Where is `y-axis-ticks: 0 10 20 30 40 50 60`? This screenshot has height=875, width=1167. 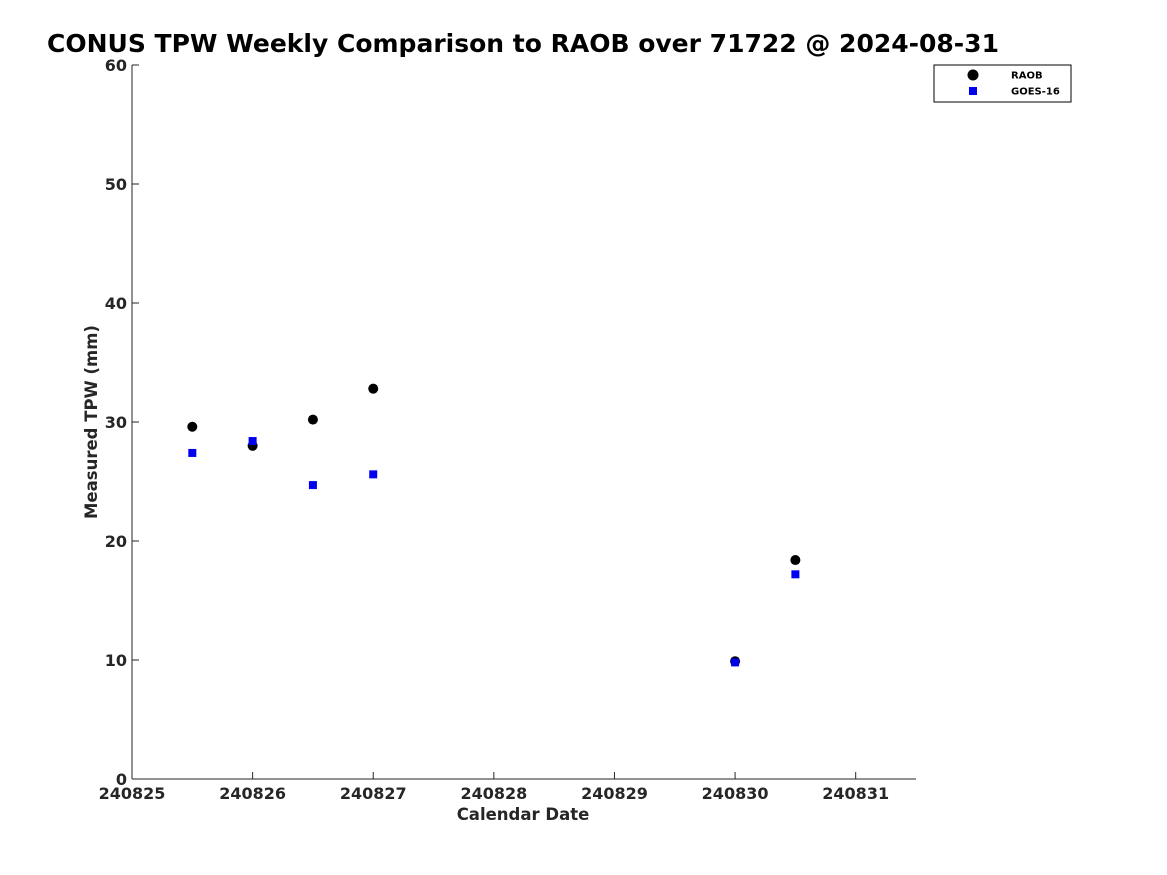
y-axis-ticks: 0 10 20 30 40 50 60 is located at coordinates (122, 422).